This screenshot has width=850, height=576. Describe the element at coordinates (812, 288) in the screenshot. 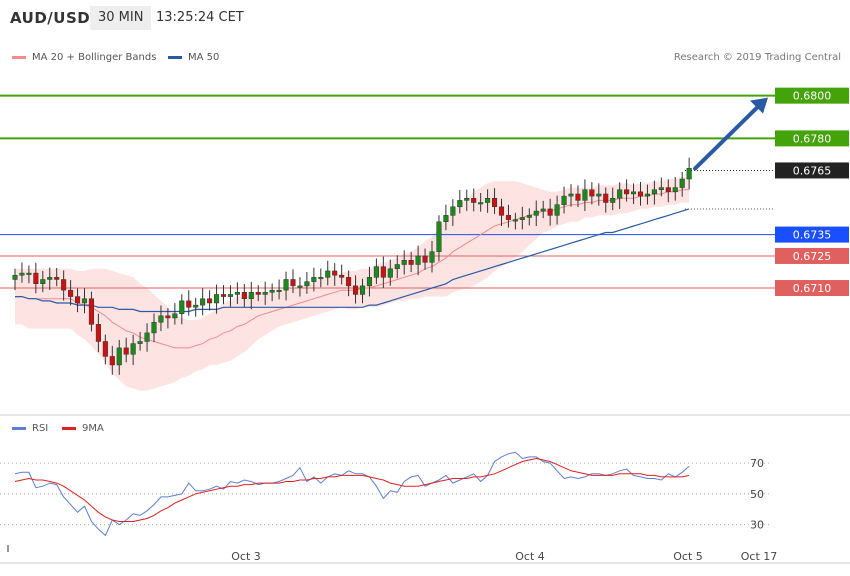

I see `price-tag-label: 0.6710` at that location.